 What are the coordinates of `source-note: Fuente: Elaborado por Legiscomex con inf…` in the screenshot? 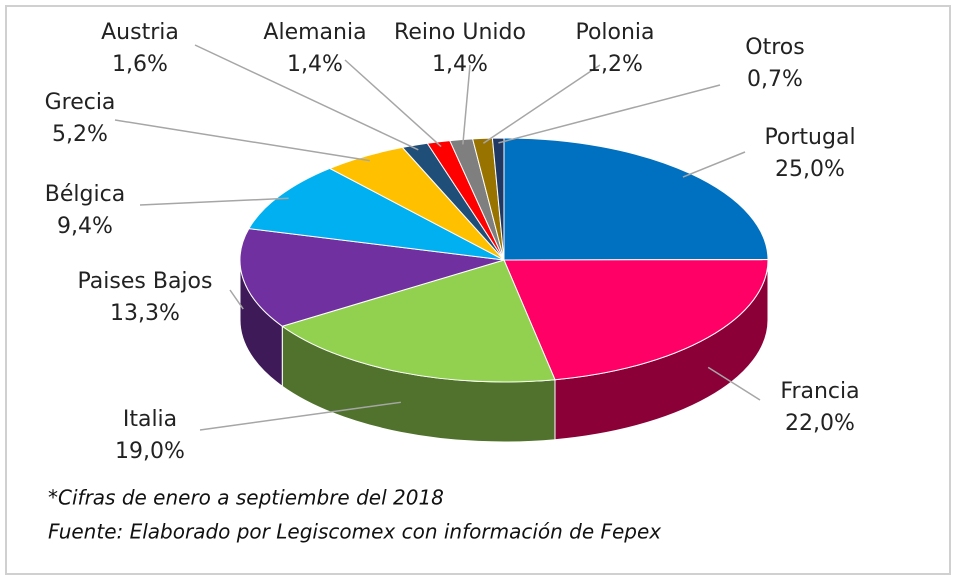 It's located at (354, 532).